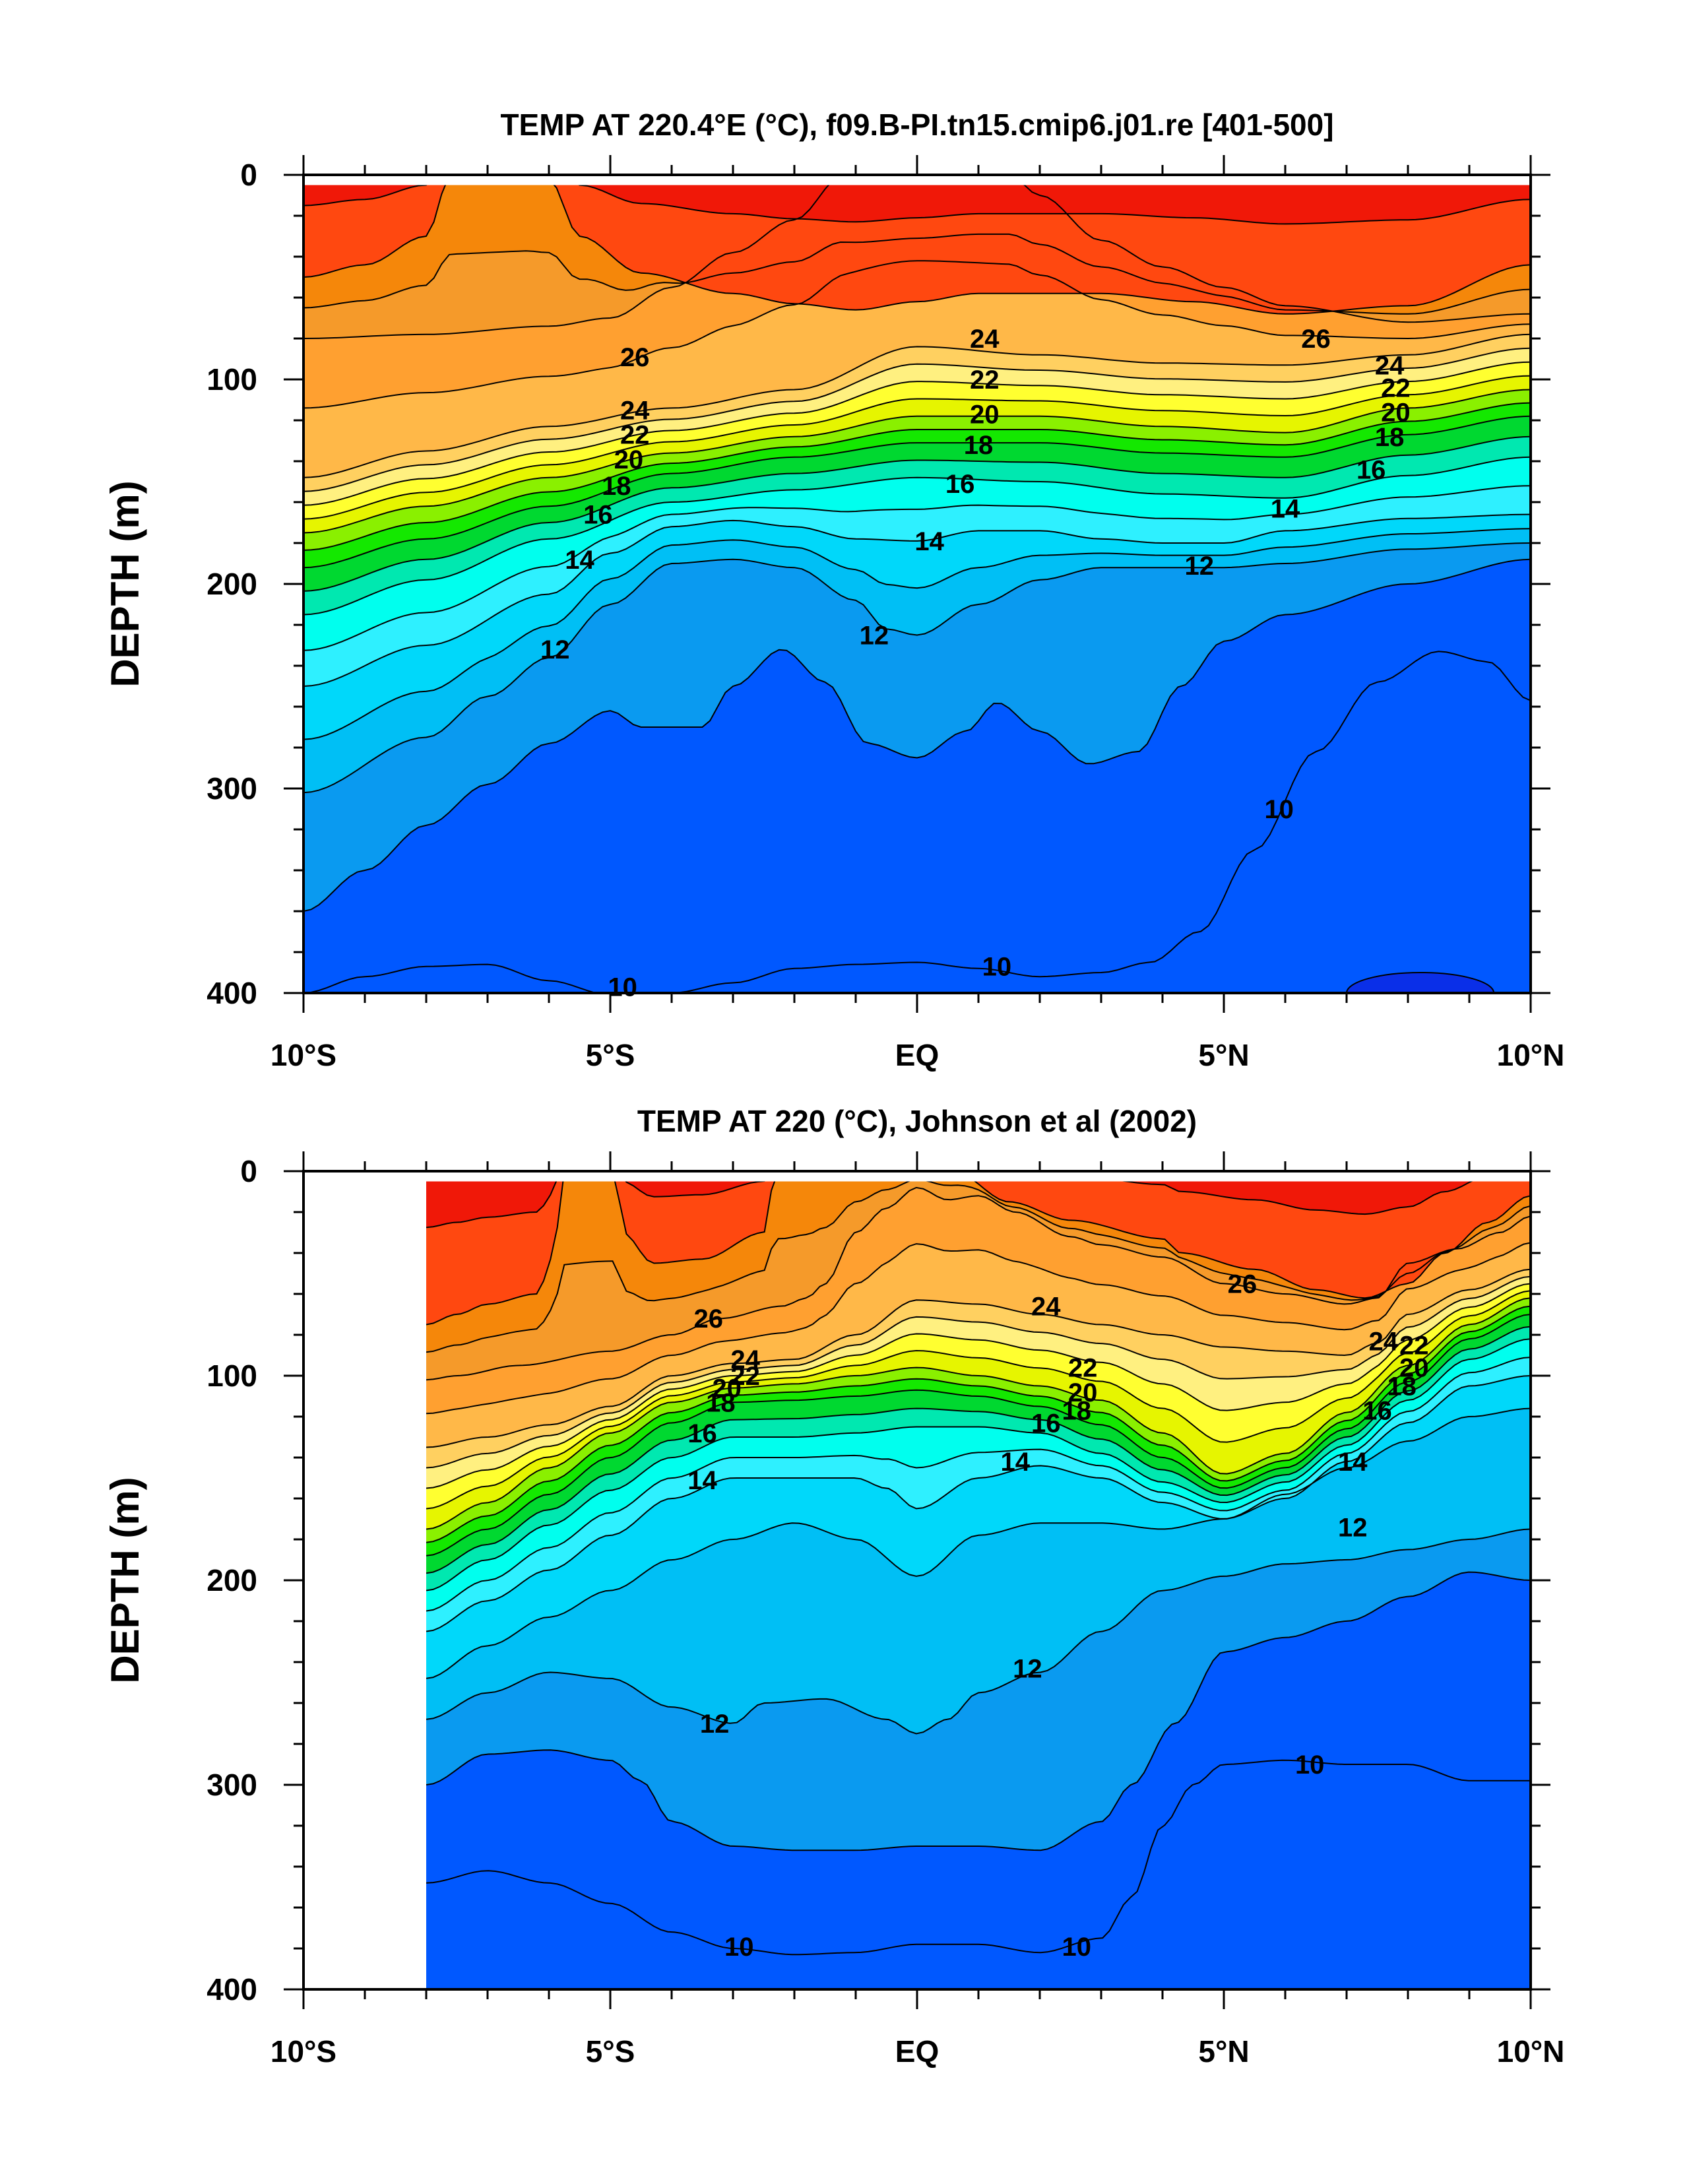 This screenshot has width=1689, height=2184. I want to click on x-tick-label: 5°S, so click(610, 1055).